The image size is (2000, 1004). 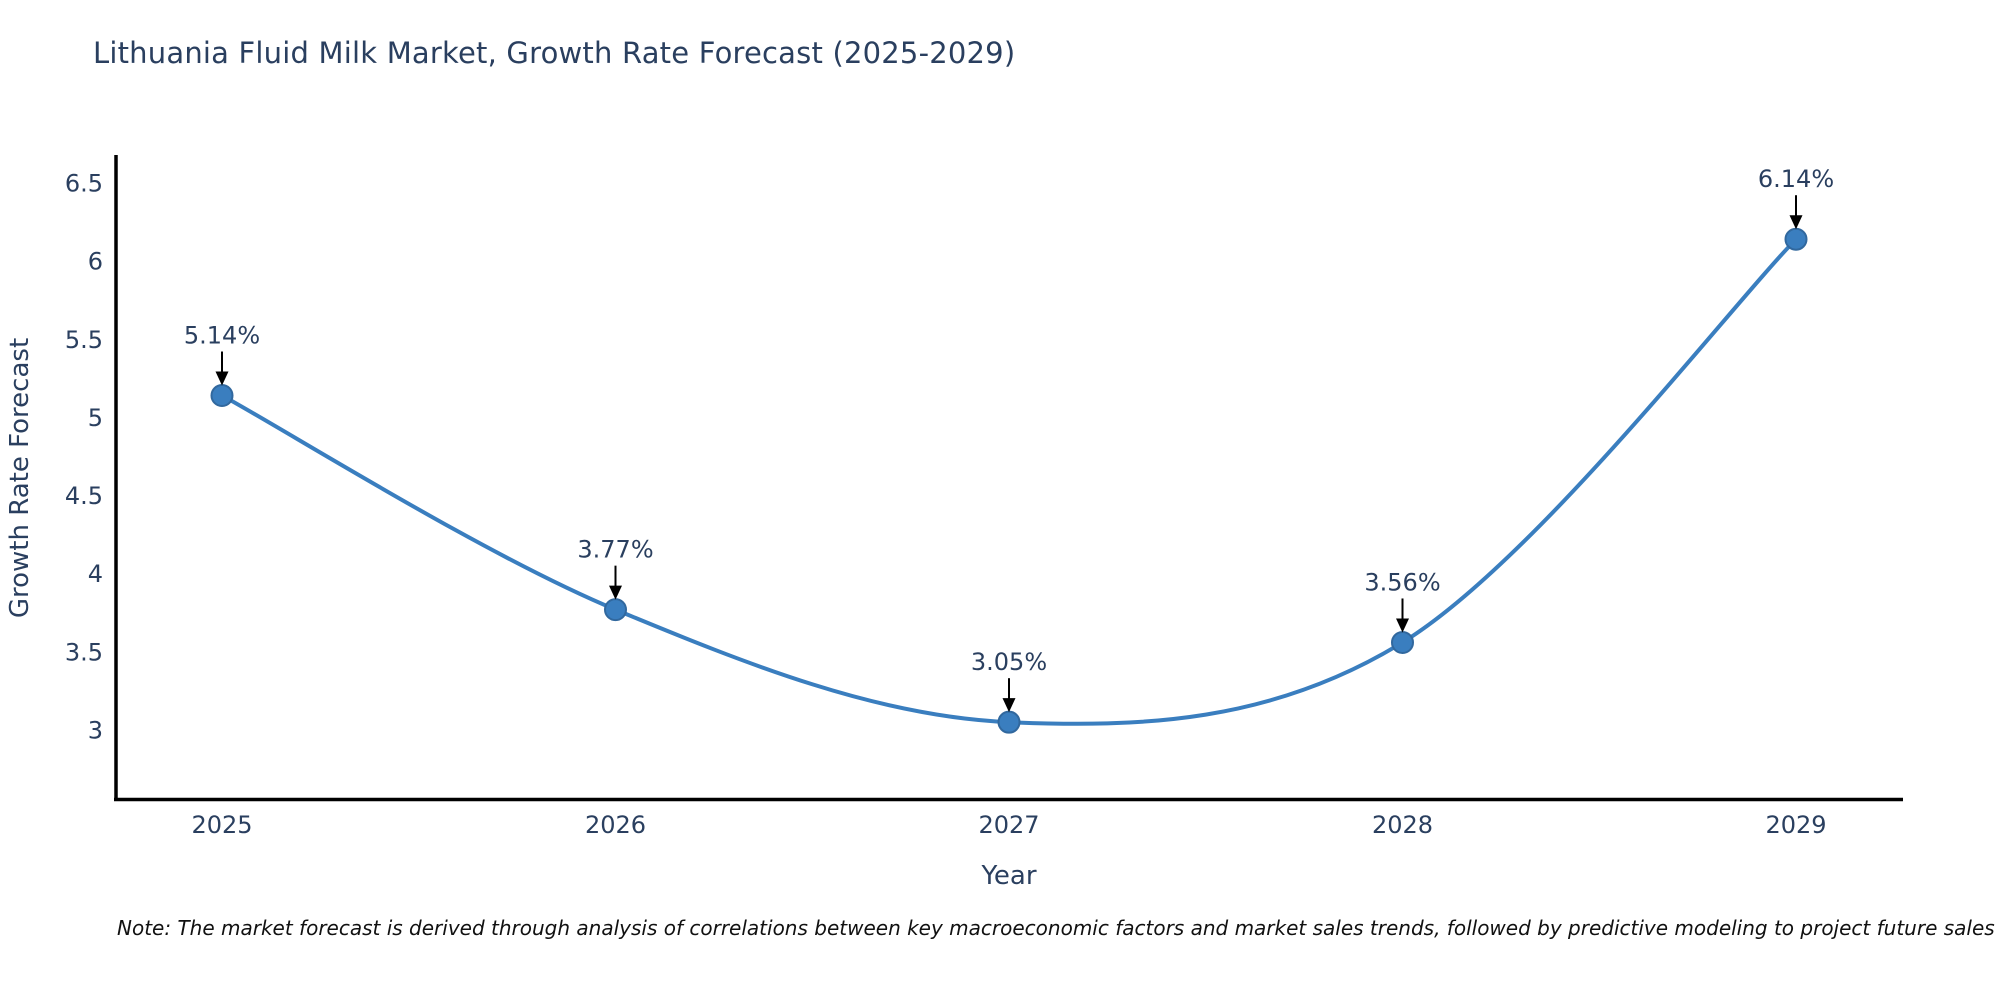 What do you see at coordinates (95, 418) in the screenshot?
I see `y-tick-label-5: 5` at bounding box center [95, 418].